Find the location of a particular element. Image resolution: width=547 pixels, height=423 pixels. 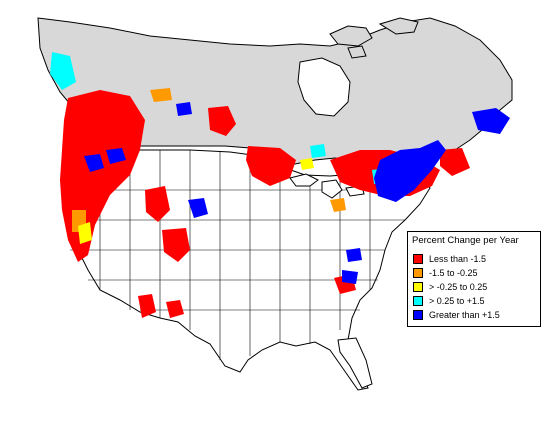

legend-item-minus-0-25-to-0-25: > -0.25 to 0.25 is located at coordinates (450, 287).